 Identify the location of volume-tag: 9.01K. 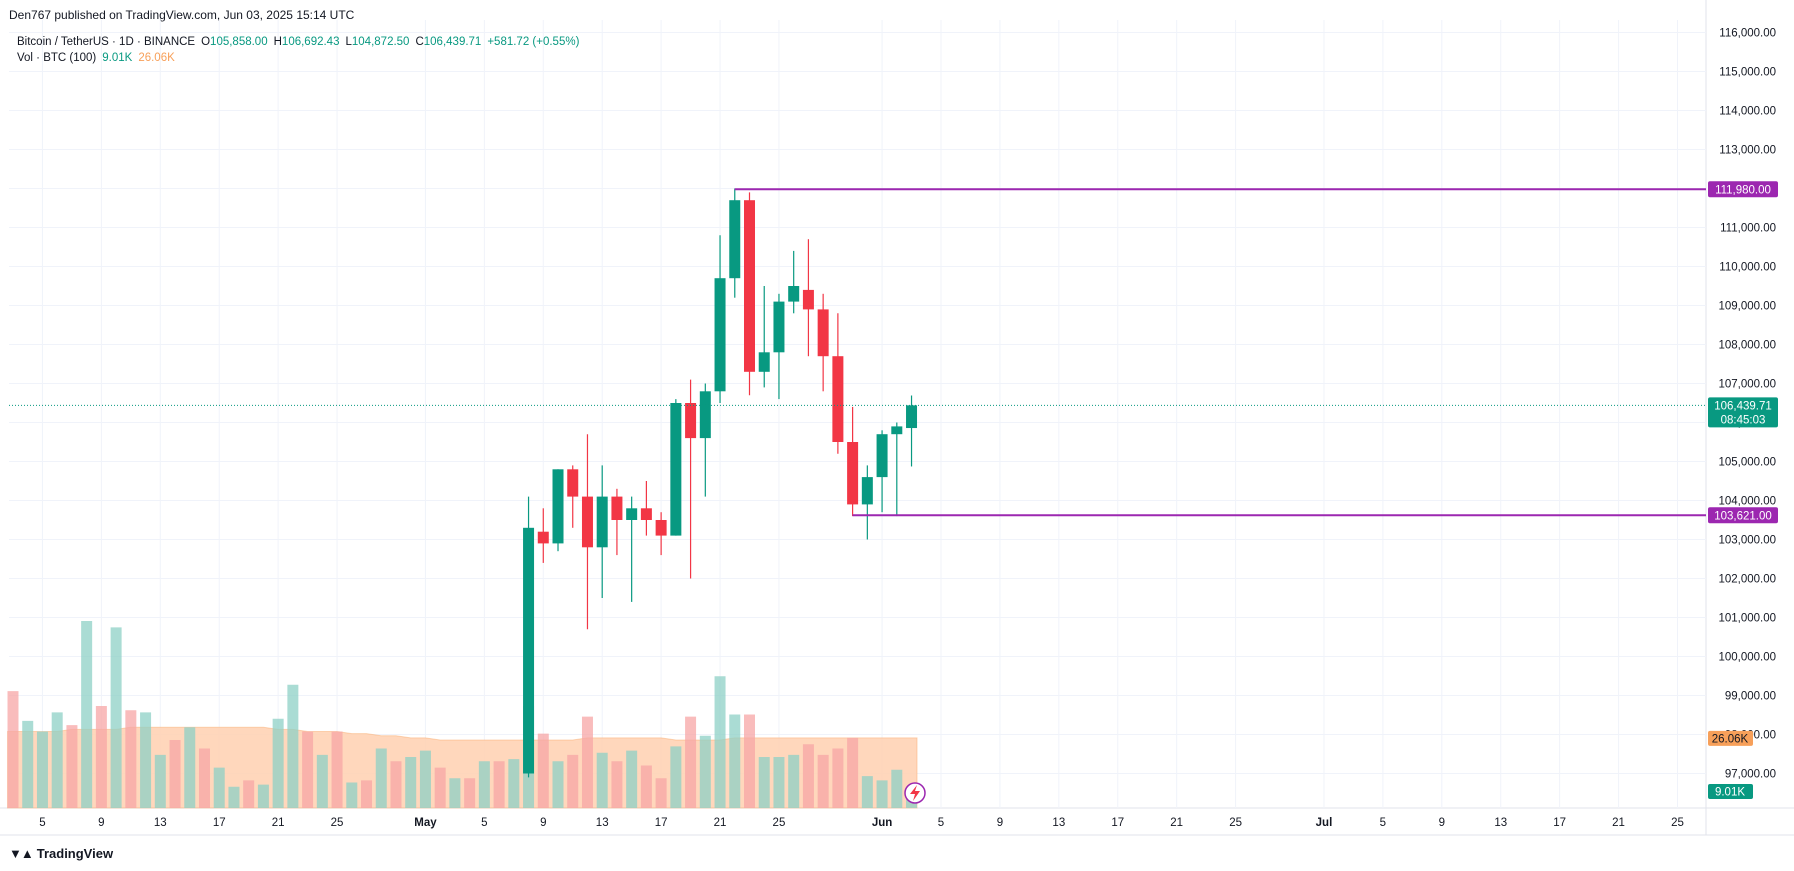
(1730, 791).